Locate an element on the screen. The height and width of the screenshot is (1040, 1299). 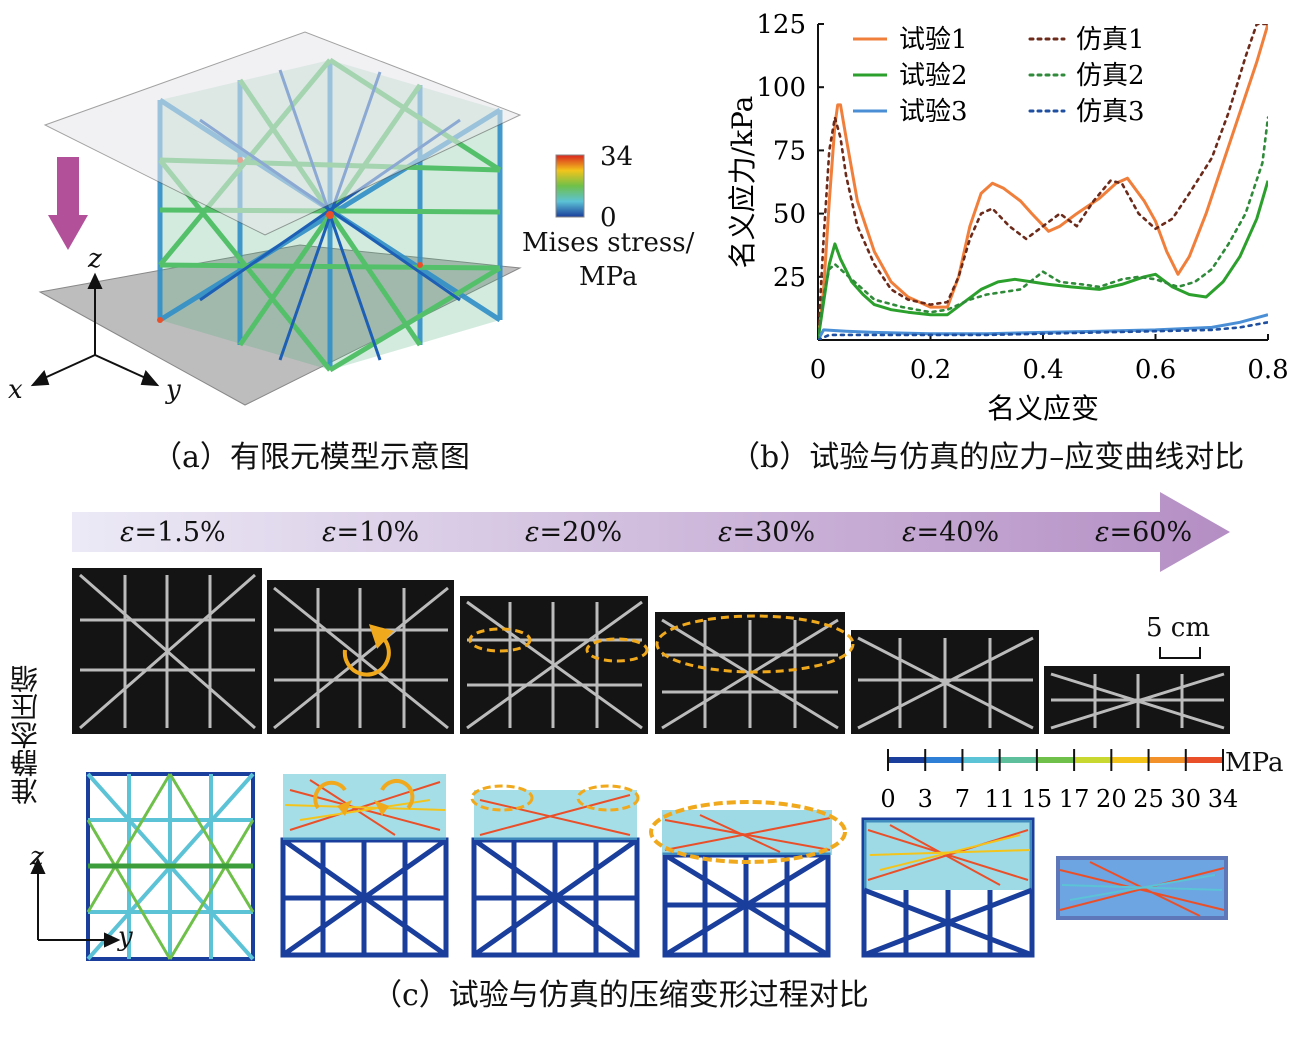
photo-overlay is located at coordinates (652, 651).